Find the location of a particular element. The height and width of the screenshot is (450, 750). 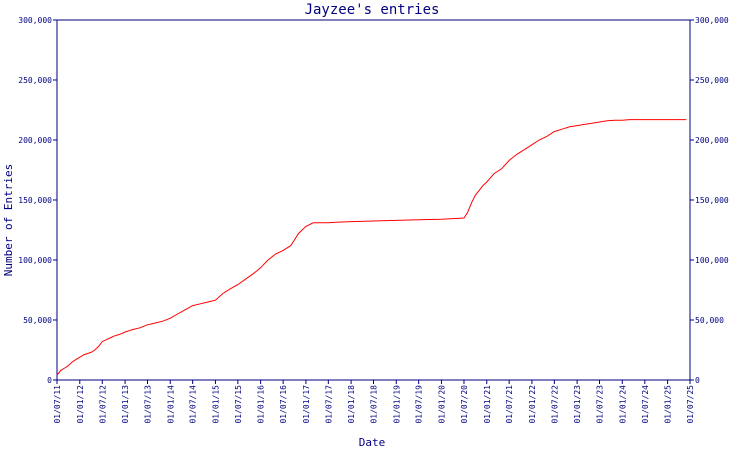

y-tick-label-right: 0 is located at coordinates (697, 380).